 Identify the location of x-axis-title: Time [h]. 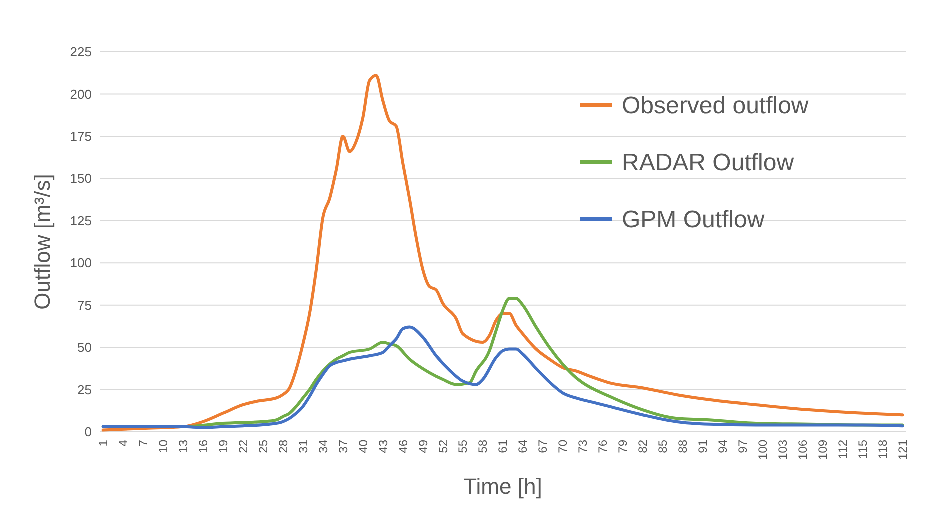
(503, 486).